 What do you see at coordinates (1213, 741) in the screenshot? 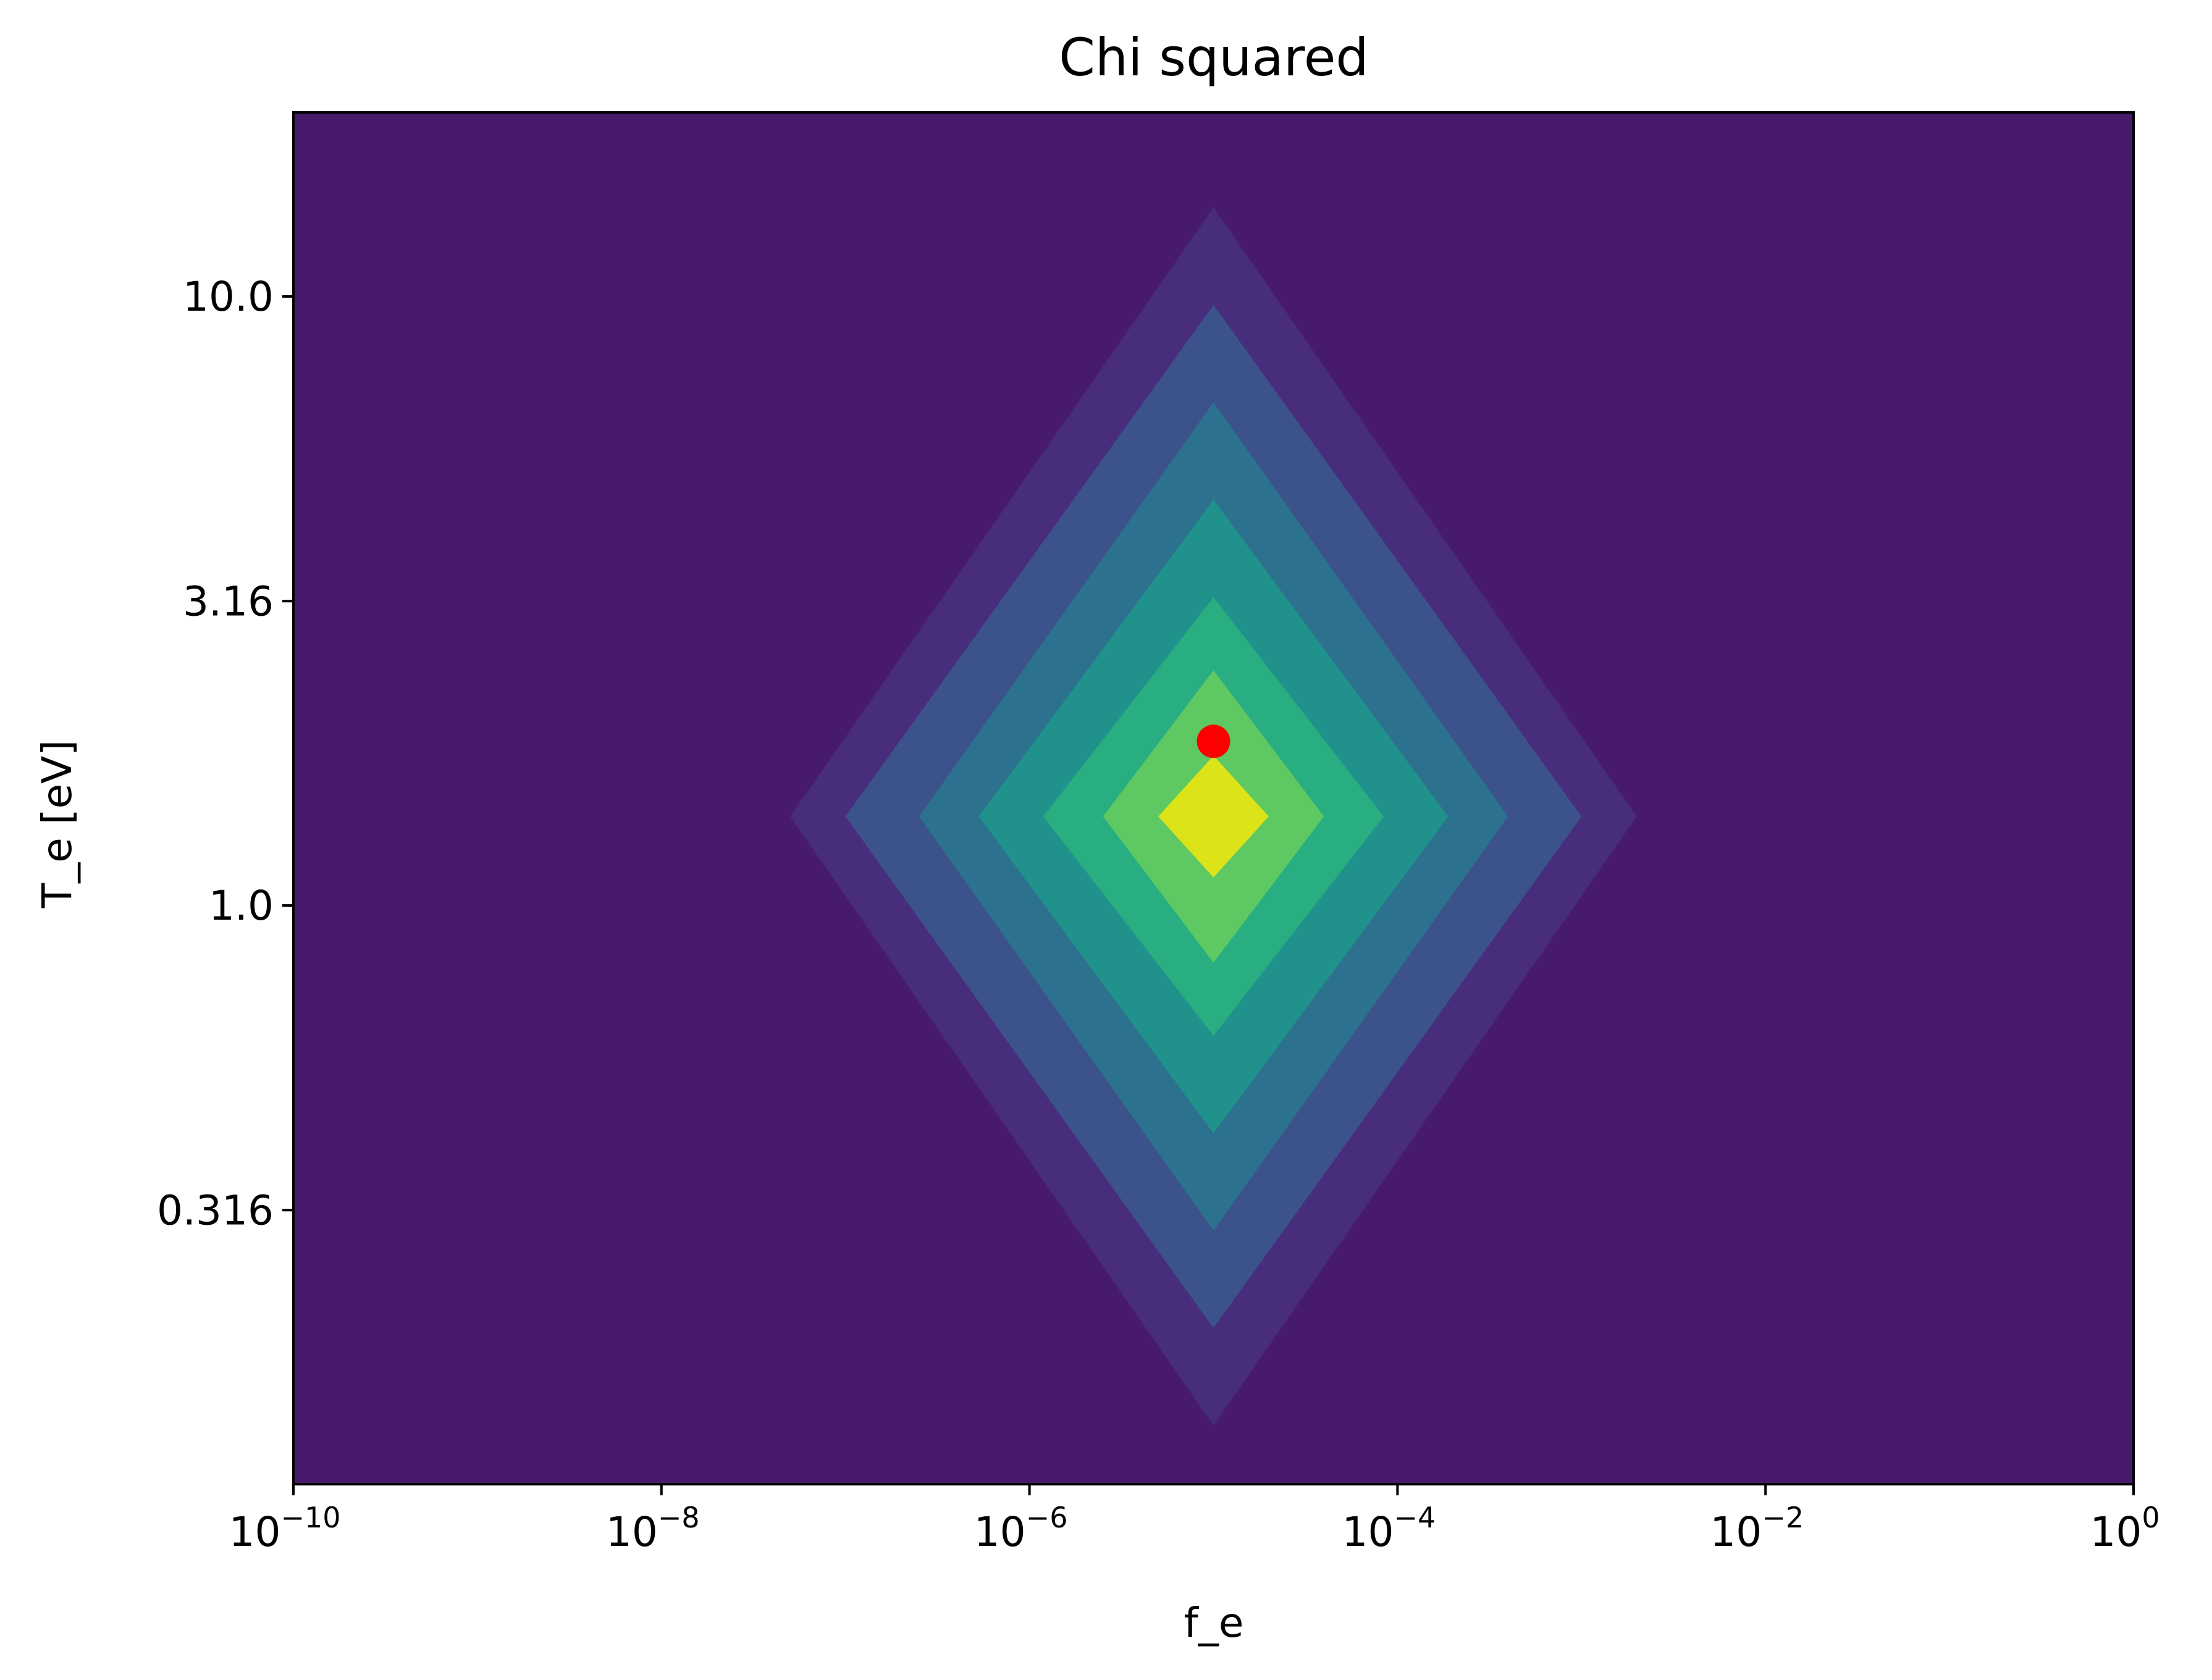
I see `best-fit-marker` at bounding box center [1213, 741].